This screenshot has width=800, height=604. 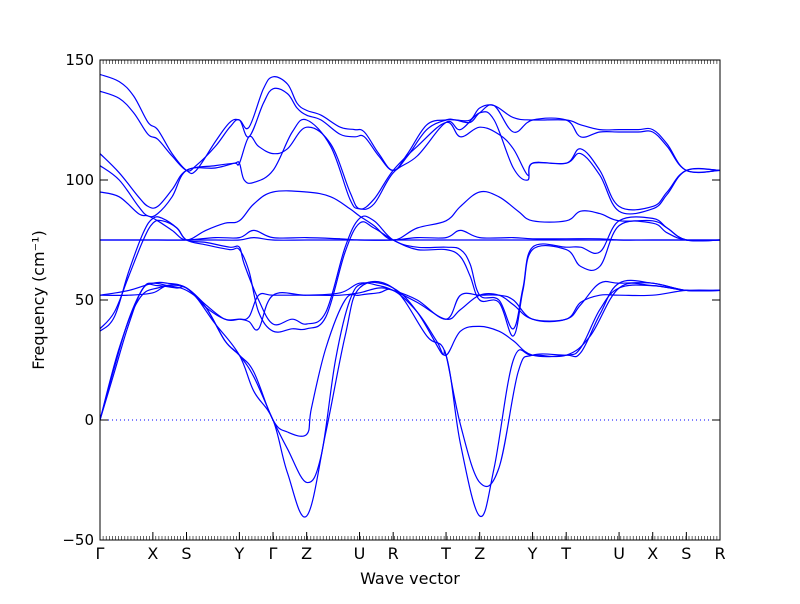 I want to click on y-tick-label: 50, so click(x=84, y=300).